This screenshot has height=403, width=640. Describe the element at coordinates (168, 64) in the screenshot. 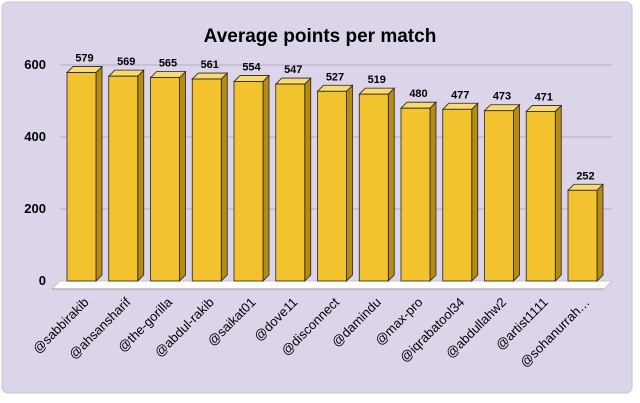

I see `data-label: 565` at that location.